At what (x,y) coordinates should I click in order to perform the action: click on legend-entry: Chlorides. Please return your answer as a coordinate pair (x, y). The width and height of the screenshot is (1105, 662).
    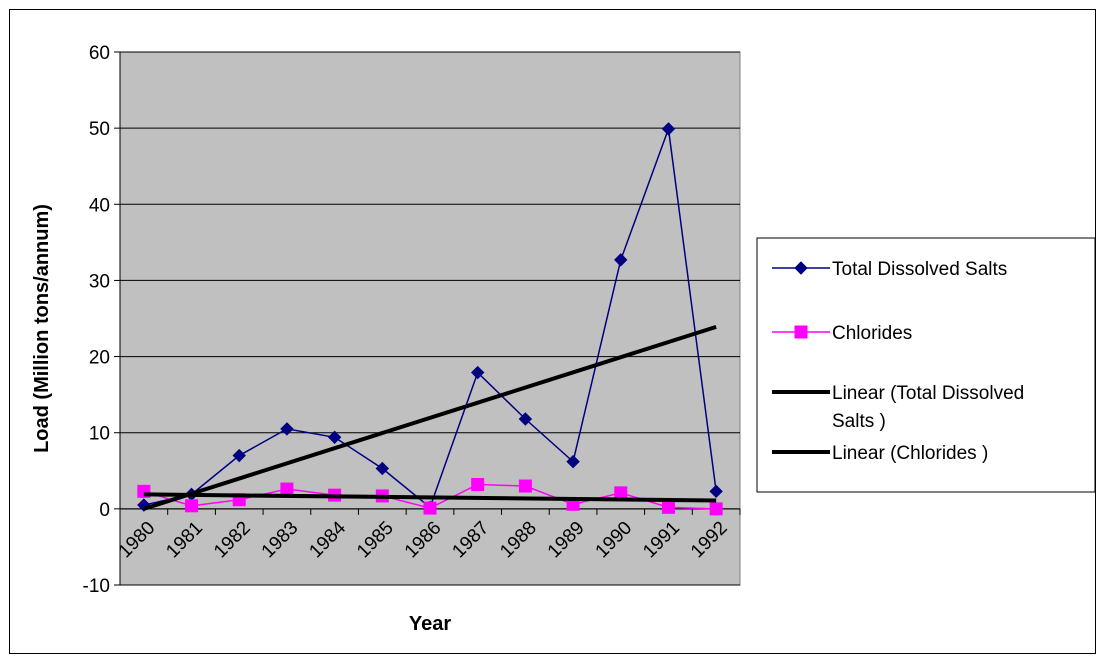
    Looking at the image, I should click on (842, 333).